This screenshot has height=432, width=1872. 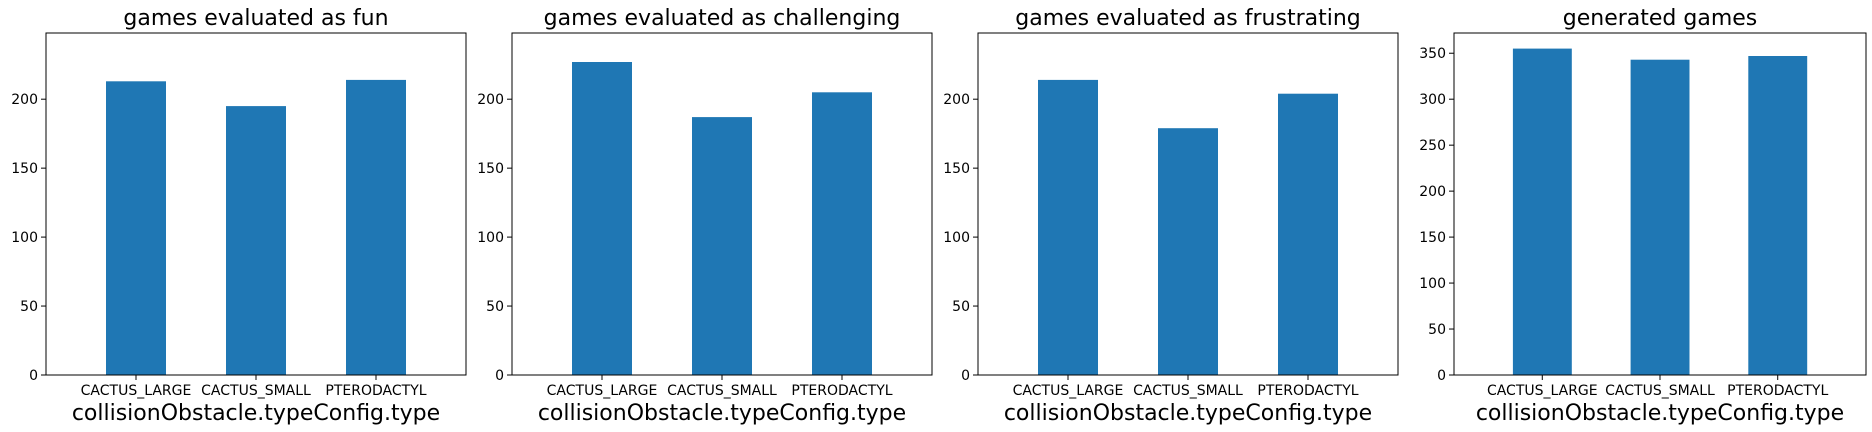 I want to click on y-tick-label: 350, so click(x=1432, y=54).